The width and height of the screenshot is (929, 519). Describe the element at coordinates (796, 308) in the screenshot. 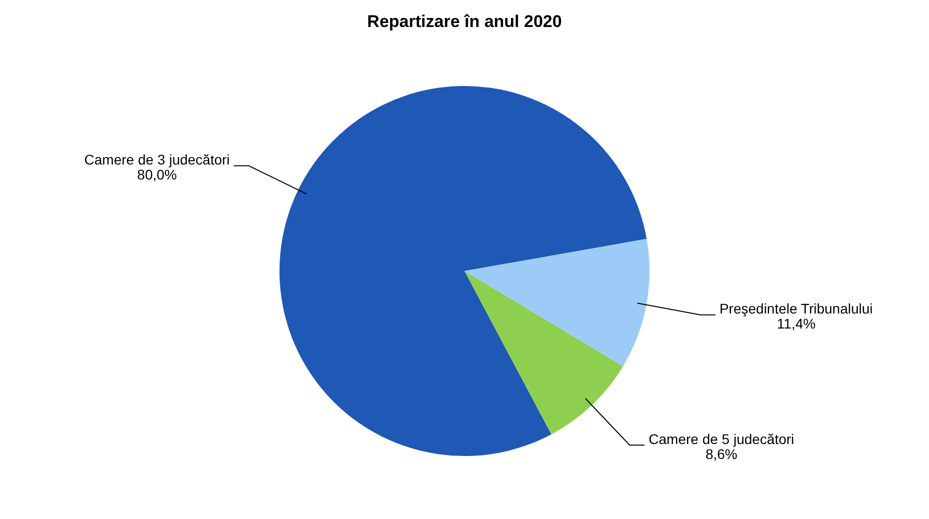

I see `slice-label: Preşedintele Tribunalului` at that location.